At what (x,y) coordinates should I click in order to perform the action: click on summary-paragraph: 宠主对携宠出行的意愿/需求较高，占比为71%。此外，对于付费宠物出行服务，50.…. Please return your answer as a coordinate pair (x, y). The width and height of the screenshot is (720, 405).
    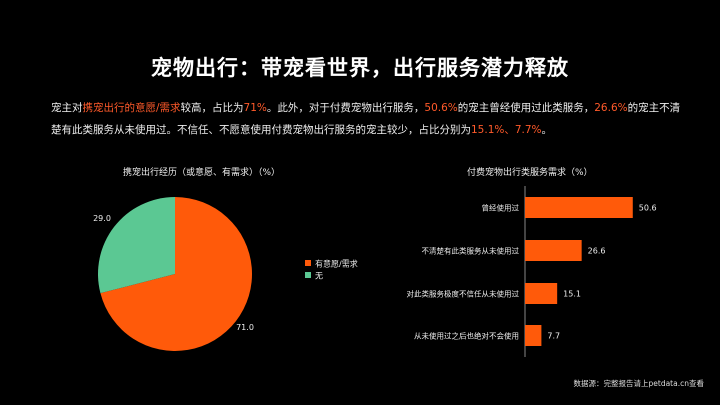
    Looking at the image, I should click on (366, 119).